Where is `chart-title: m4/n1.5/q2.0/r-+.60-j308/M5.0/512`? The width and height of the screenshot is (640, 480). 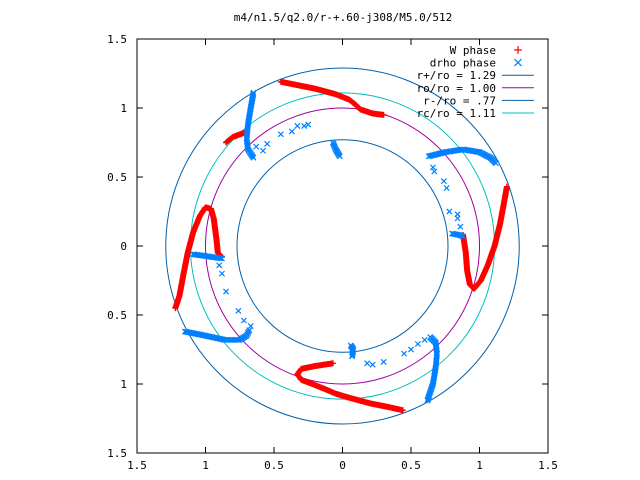 chart-title: m4/n1.5/q2.0/r-+.60-j308/M5.0/512 is located at coordinates (343, 17).